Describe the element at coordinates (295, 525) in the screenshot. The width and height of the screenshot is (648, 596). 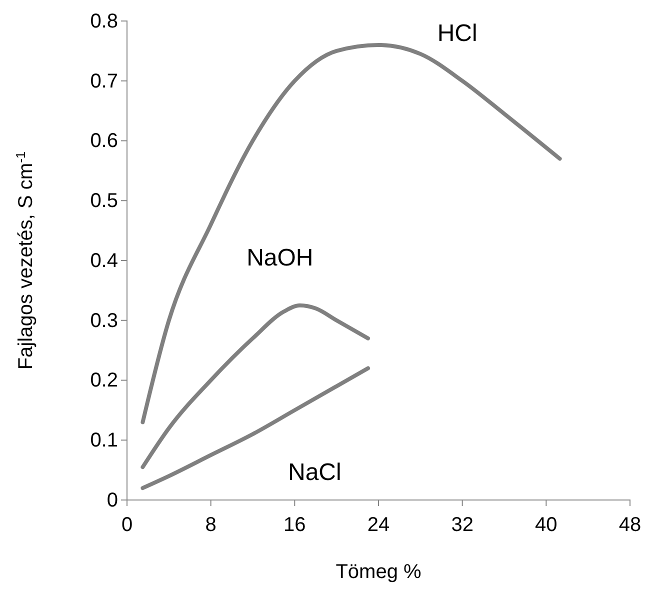
I see `x-tick-label: 16` at that location.